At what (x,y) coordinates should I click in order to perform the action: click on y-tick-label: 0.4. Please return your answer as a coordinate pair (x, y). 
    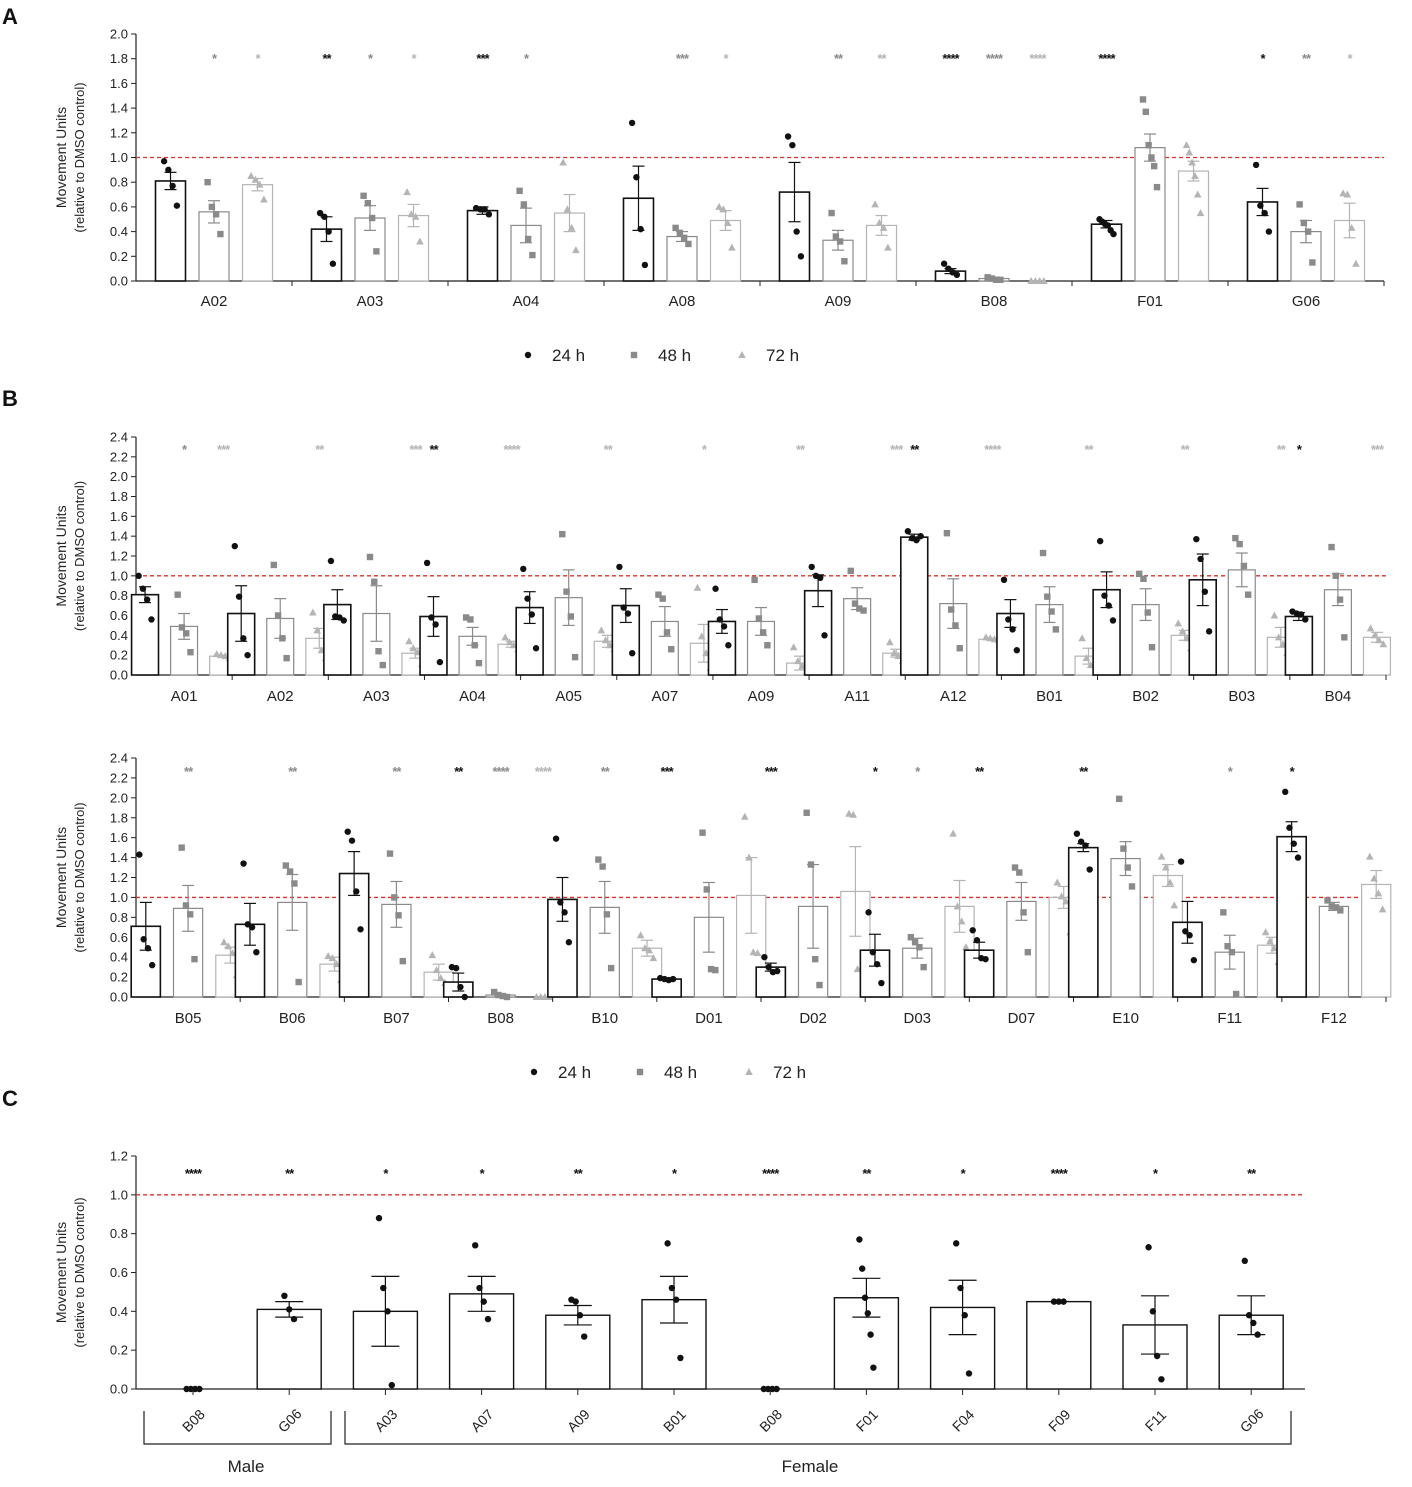
    Looking at the image, I should click on (119, 1311).